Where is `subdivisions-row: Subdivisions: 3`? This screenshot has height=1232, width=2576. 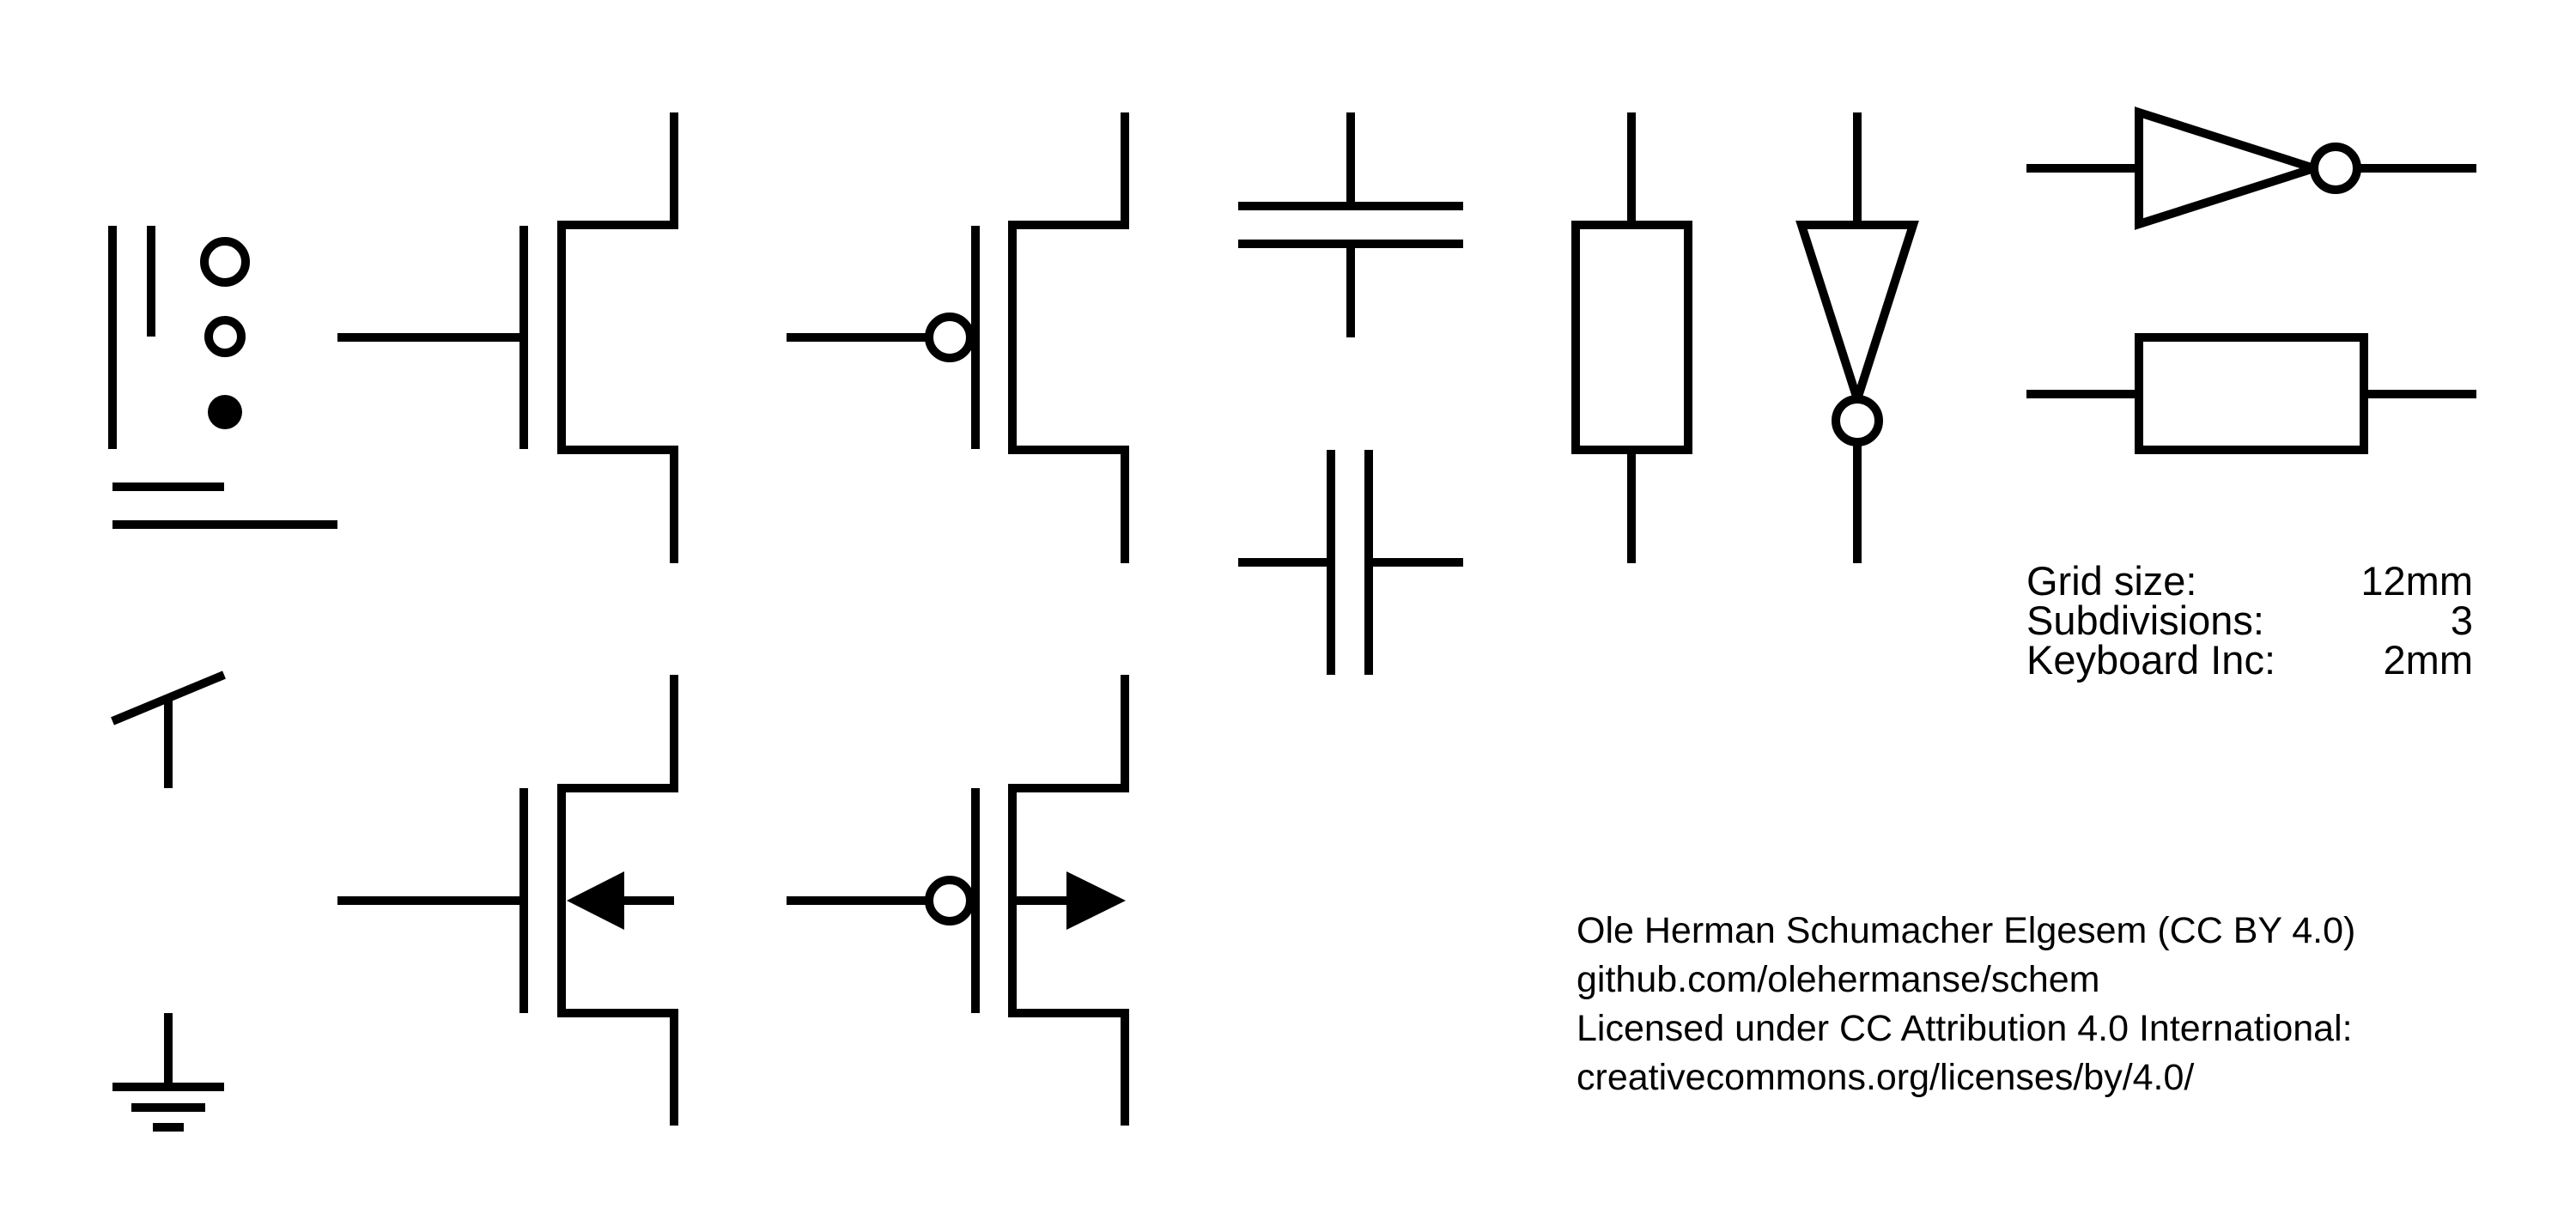 subdivisions-row: Subdivisions: 3 is located at coordinates (2250, 620).